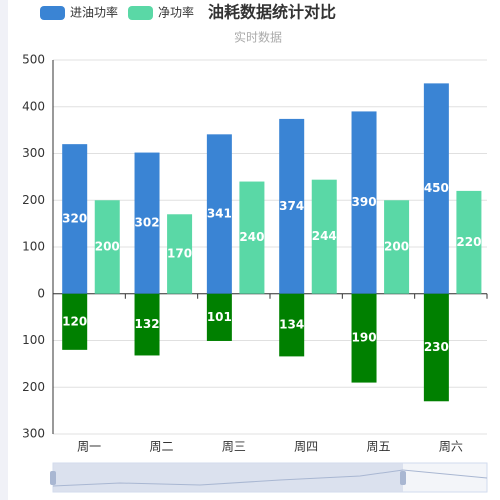 The width and height of the screenshot is (500, 500). I want to click on value-label: 190, so click(364, 338).